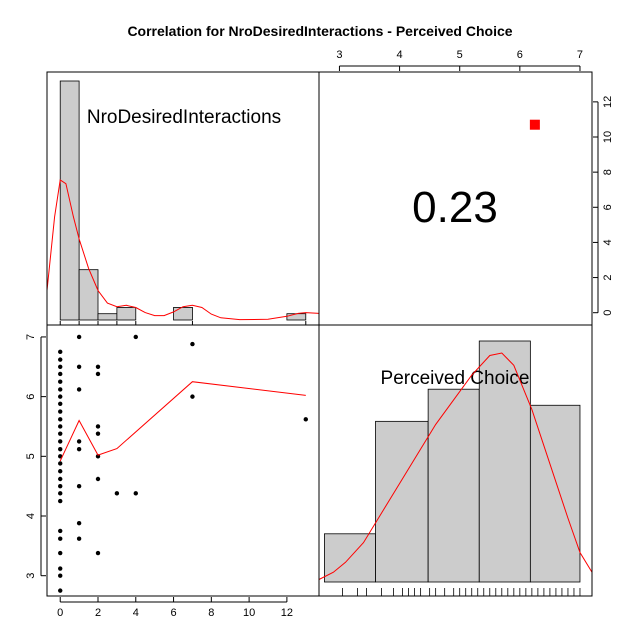 The image size is (640, 640). I want to click on right-axis-tick-label: 0, so click(608, 313).